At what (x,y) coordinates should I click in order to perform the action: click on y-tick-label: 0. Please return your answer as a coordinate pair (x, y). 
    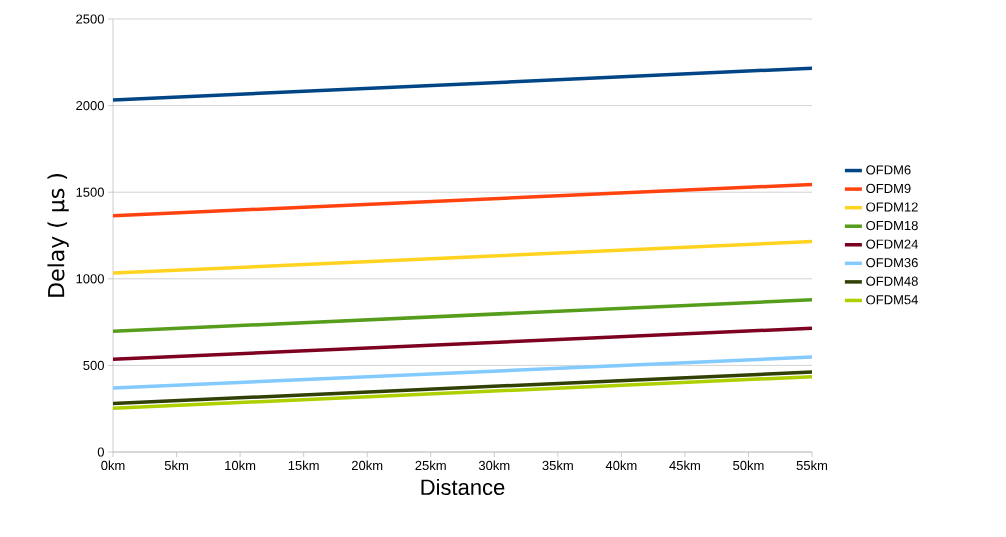
    Looking at the image, I should click on (100, 452).